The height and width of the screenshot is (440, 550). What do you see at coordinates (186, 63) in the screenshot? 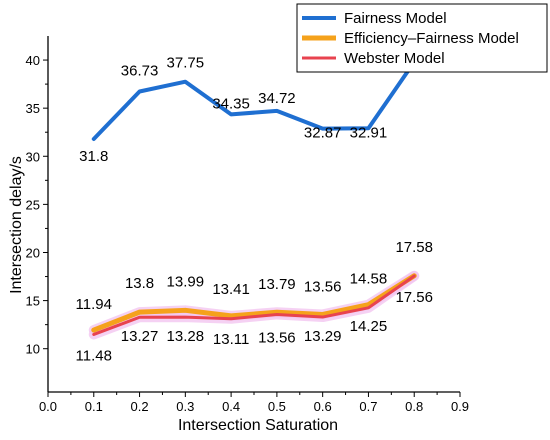
I see `data-label-fairness: 37.75` at bounding box center [186, 63].